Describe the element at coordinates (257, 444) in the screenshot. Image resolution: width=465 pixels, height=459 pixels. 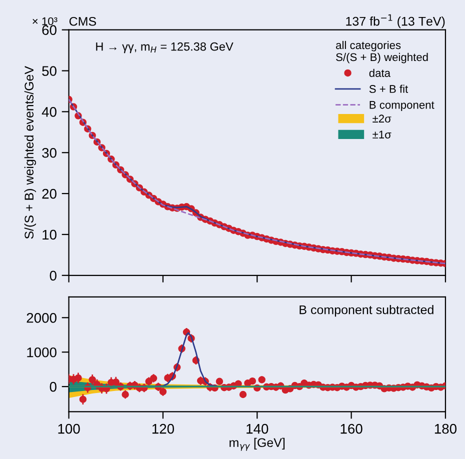
I see `x-axis-title: m$_{γγ}$ [GeV]` at that location.